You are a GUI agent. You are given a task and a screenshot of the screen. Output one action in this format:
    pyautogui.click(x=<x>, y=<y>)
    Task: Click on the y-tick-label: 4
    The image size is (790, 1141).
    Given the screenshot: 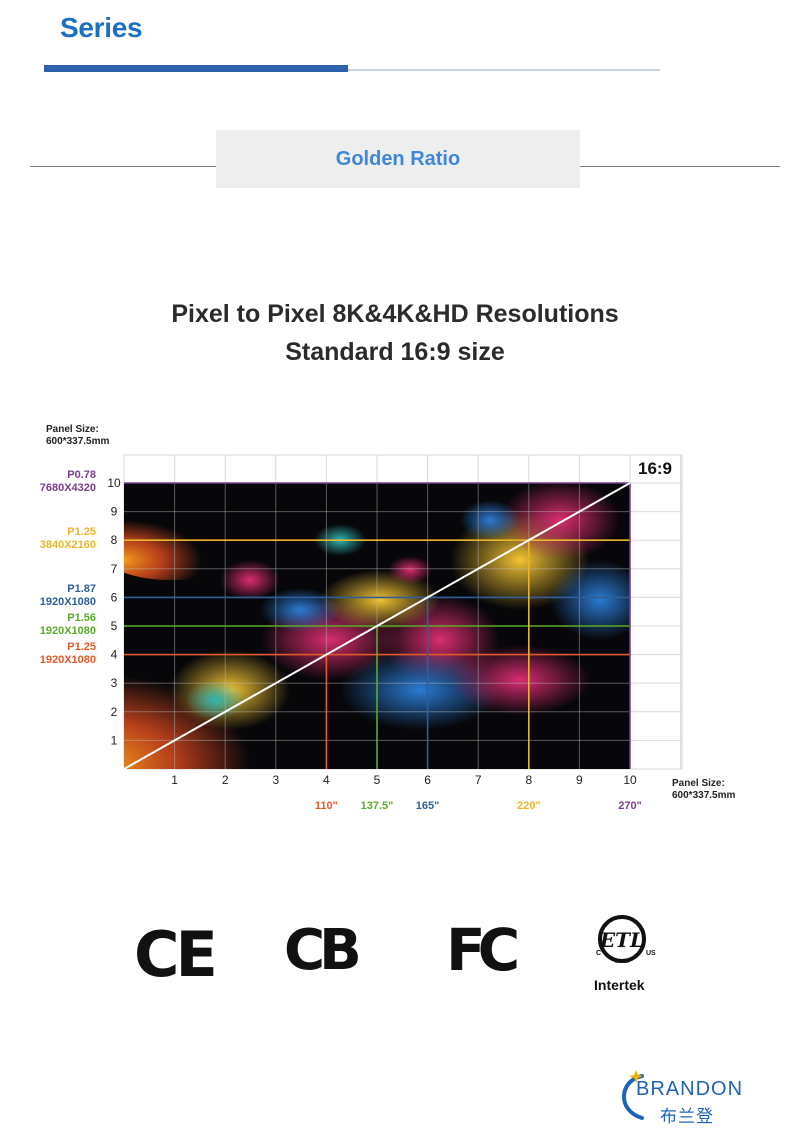 What is the action you would take?
    pyautogui.click(x=114, y=655)
    